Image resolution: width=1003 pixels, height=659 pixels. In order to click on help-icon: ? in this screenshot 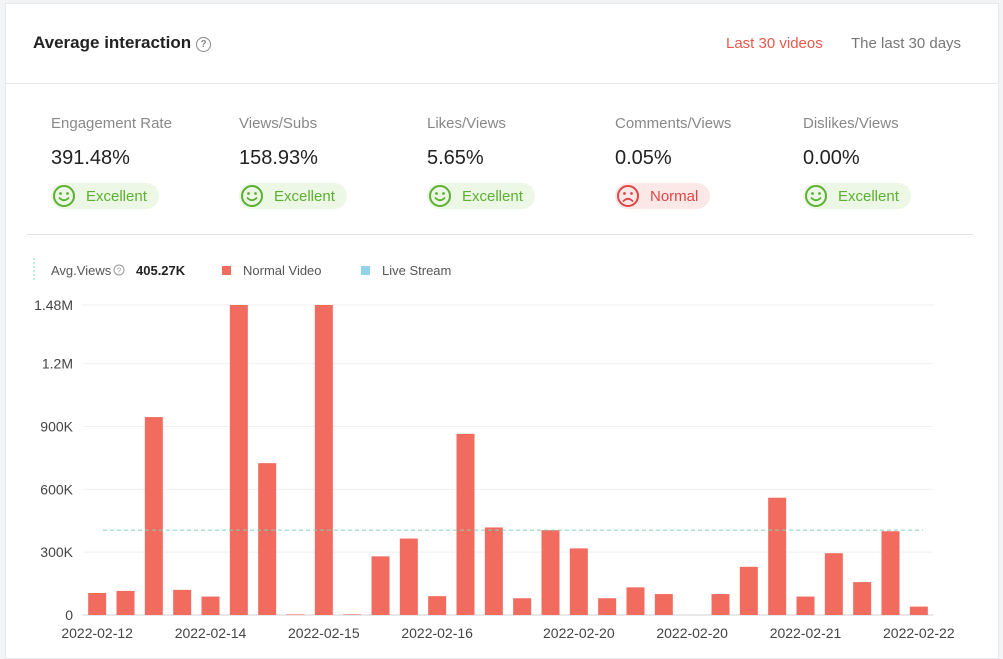, I will do `click(204, 44)`.